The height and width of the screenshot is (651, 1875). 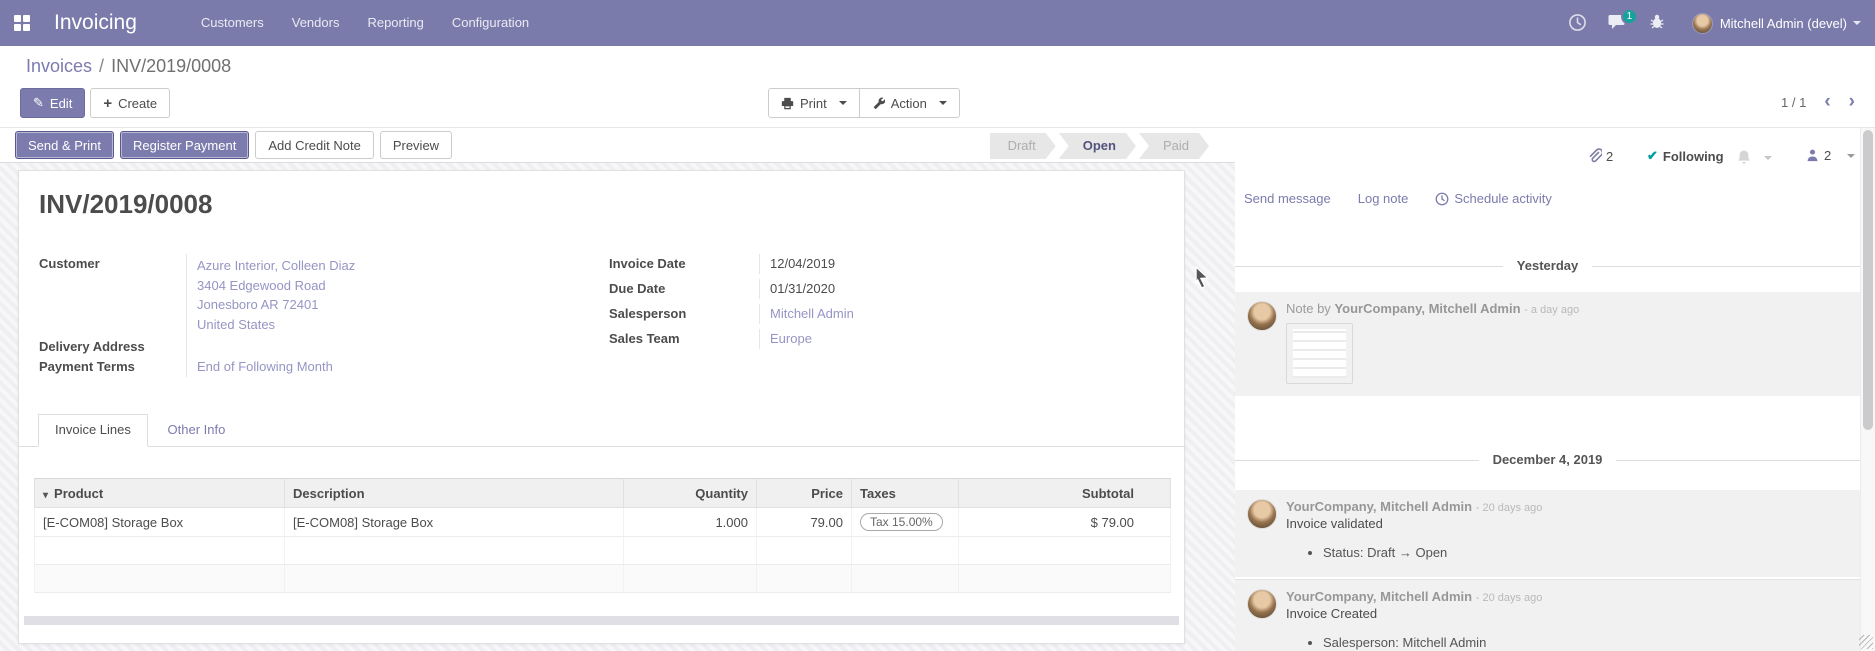 I want to click on cell-subtotal: $ 79.00, so click(x=1064, y=522).